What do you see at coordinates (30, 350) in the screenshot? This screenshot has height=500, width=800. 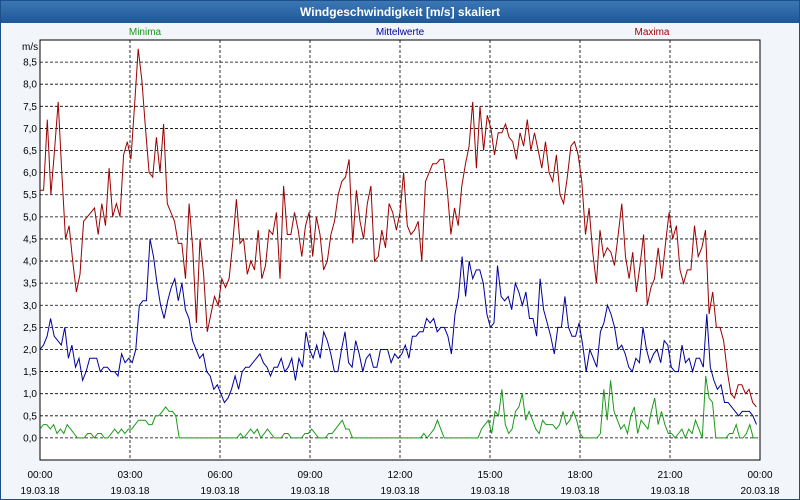 I see `y-tick-label: 2,0` at bounding box center [30, 350].